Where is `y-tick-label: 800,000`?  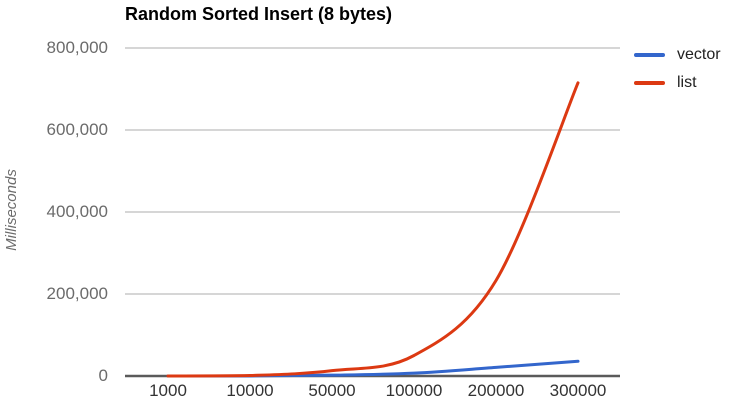 y-tick-label: 800,000 is located at coordinates (77, 47).